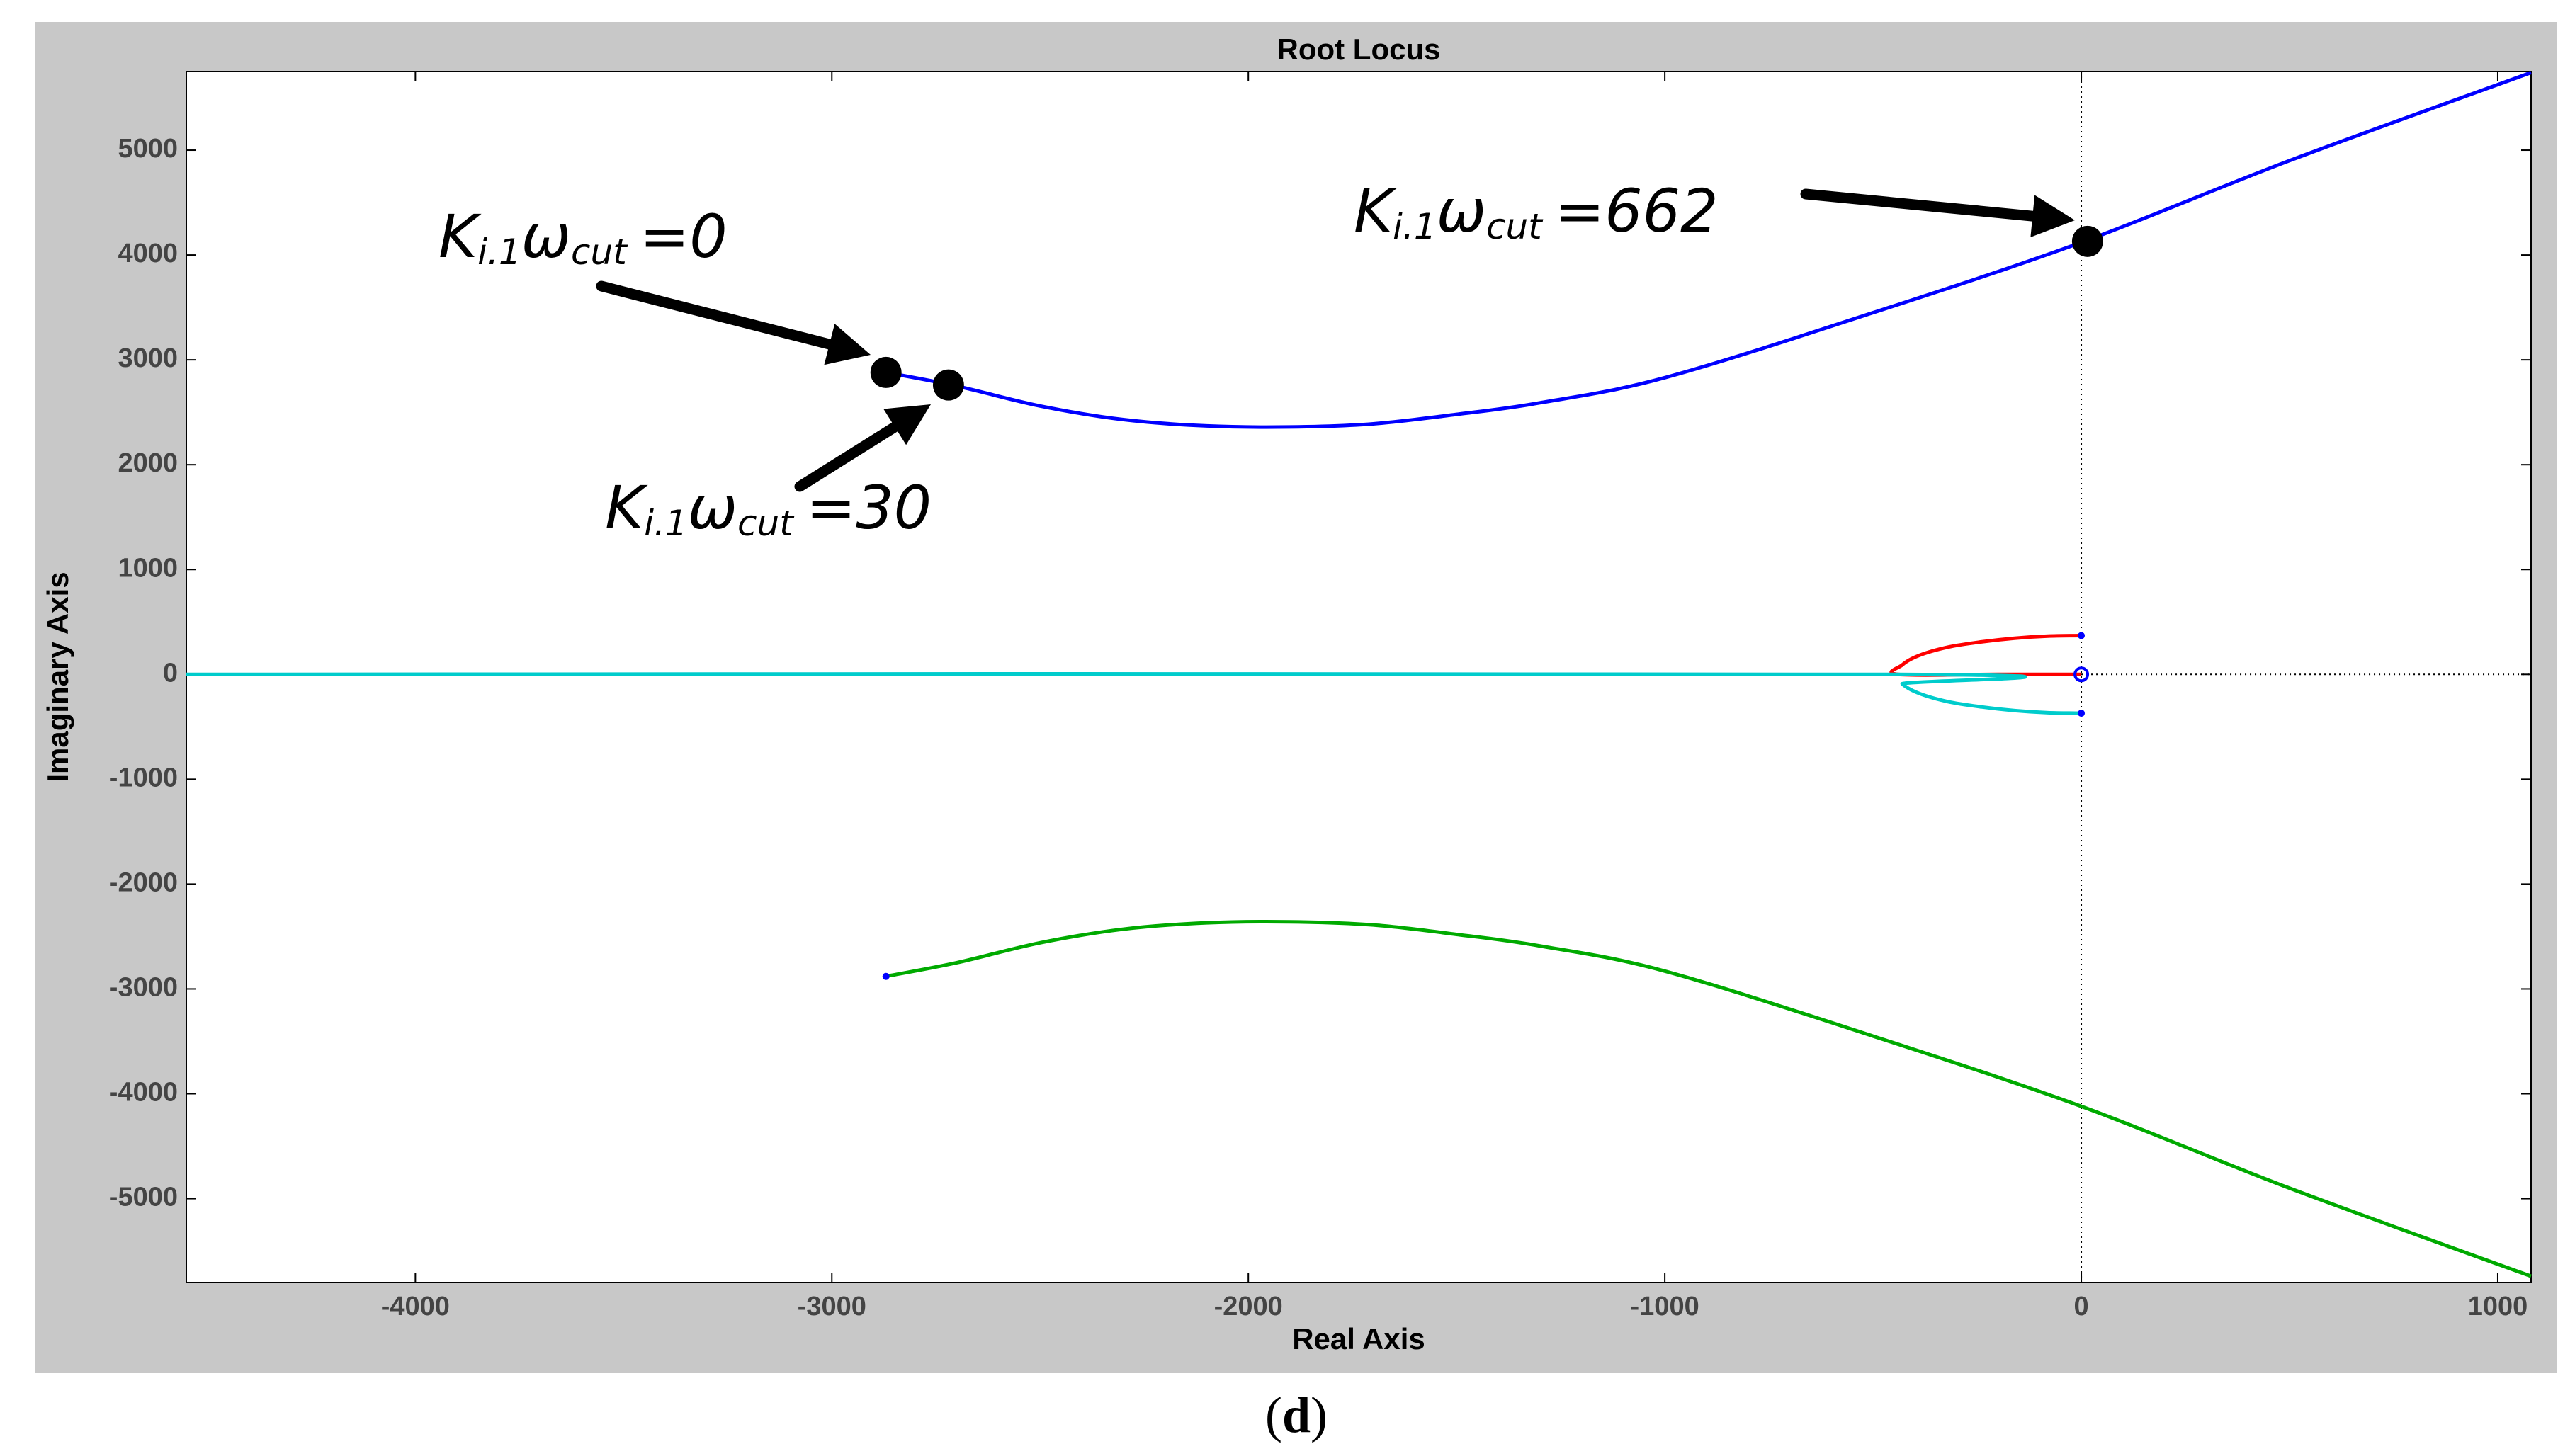 The image size is (2575, 1456). I want to click on annotation-label: Ki.1ωcut =30, so click(768, 509).